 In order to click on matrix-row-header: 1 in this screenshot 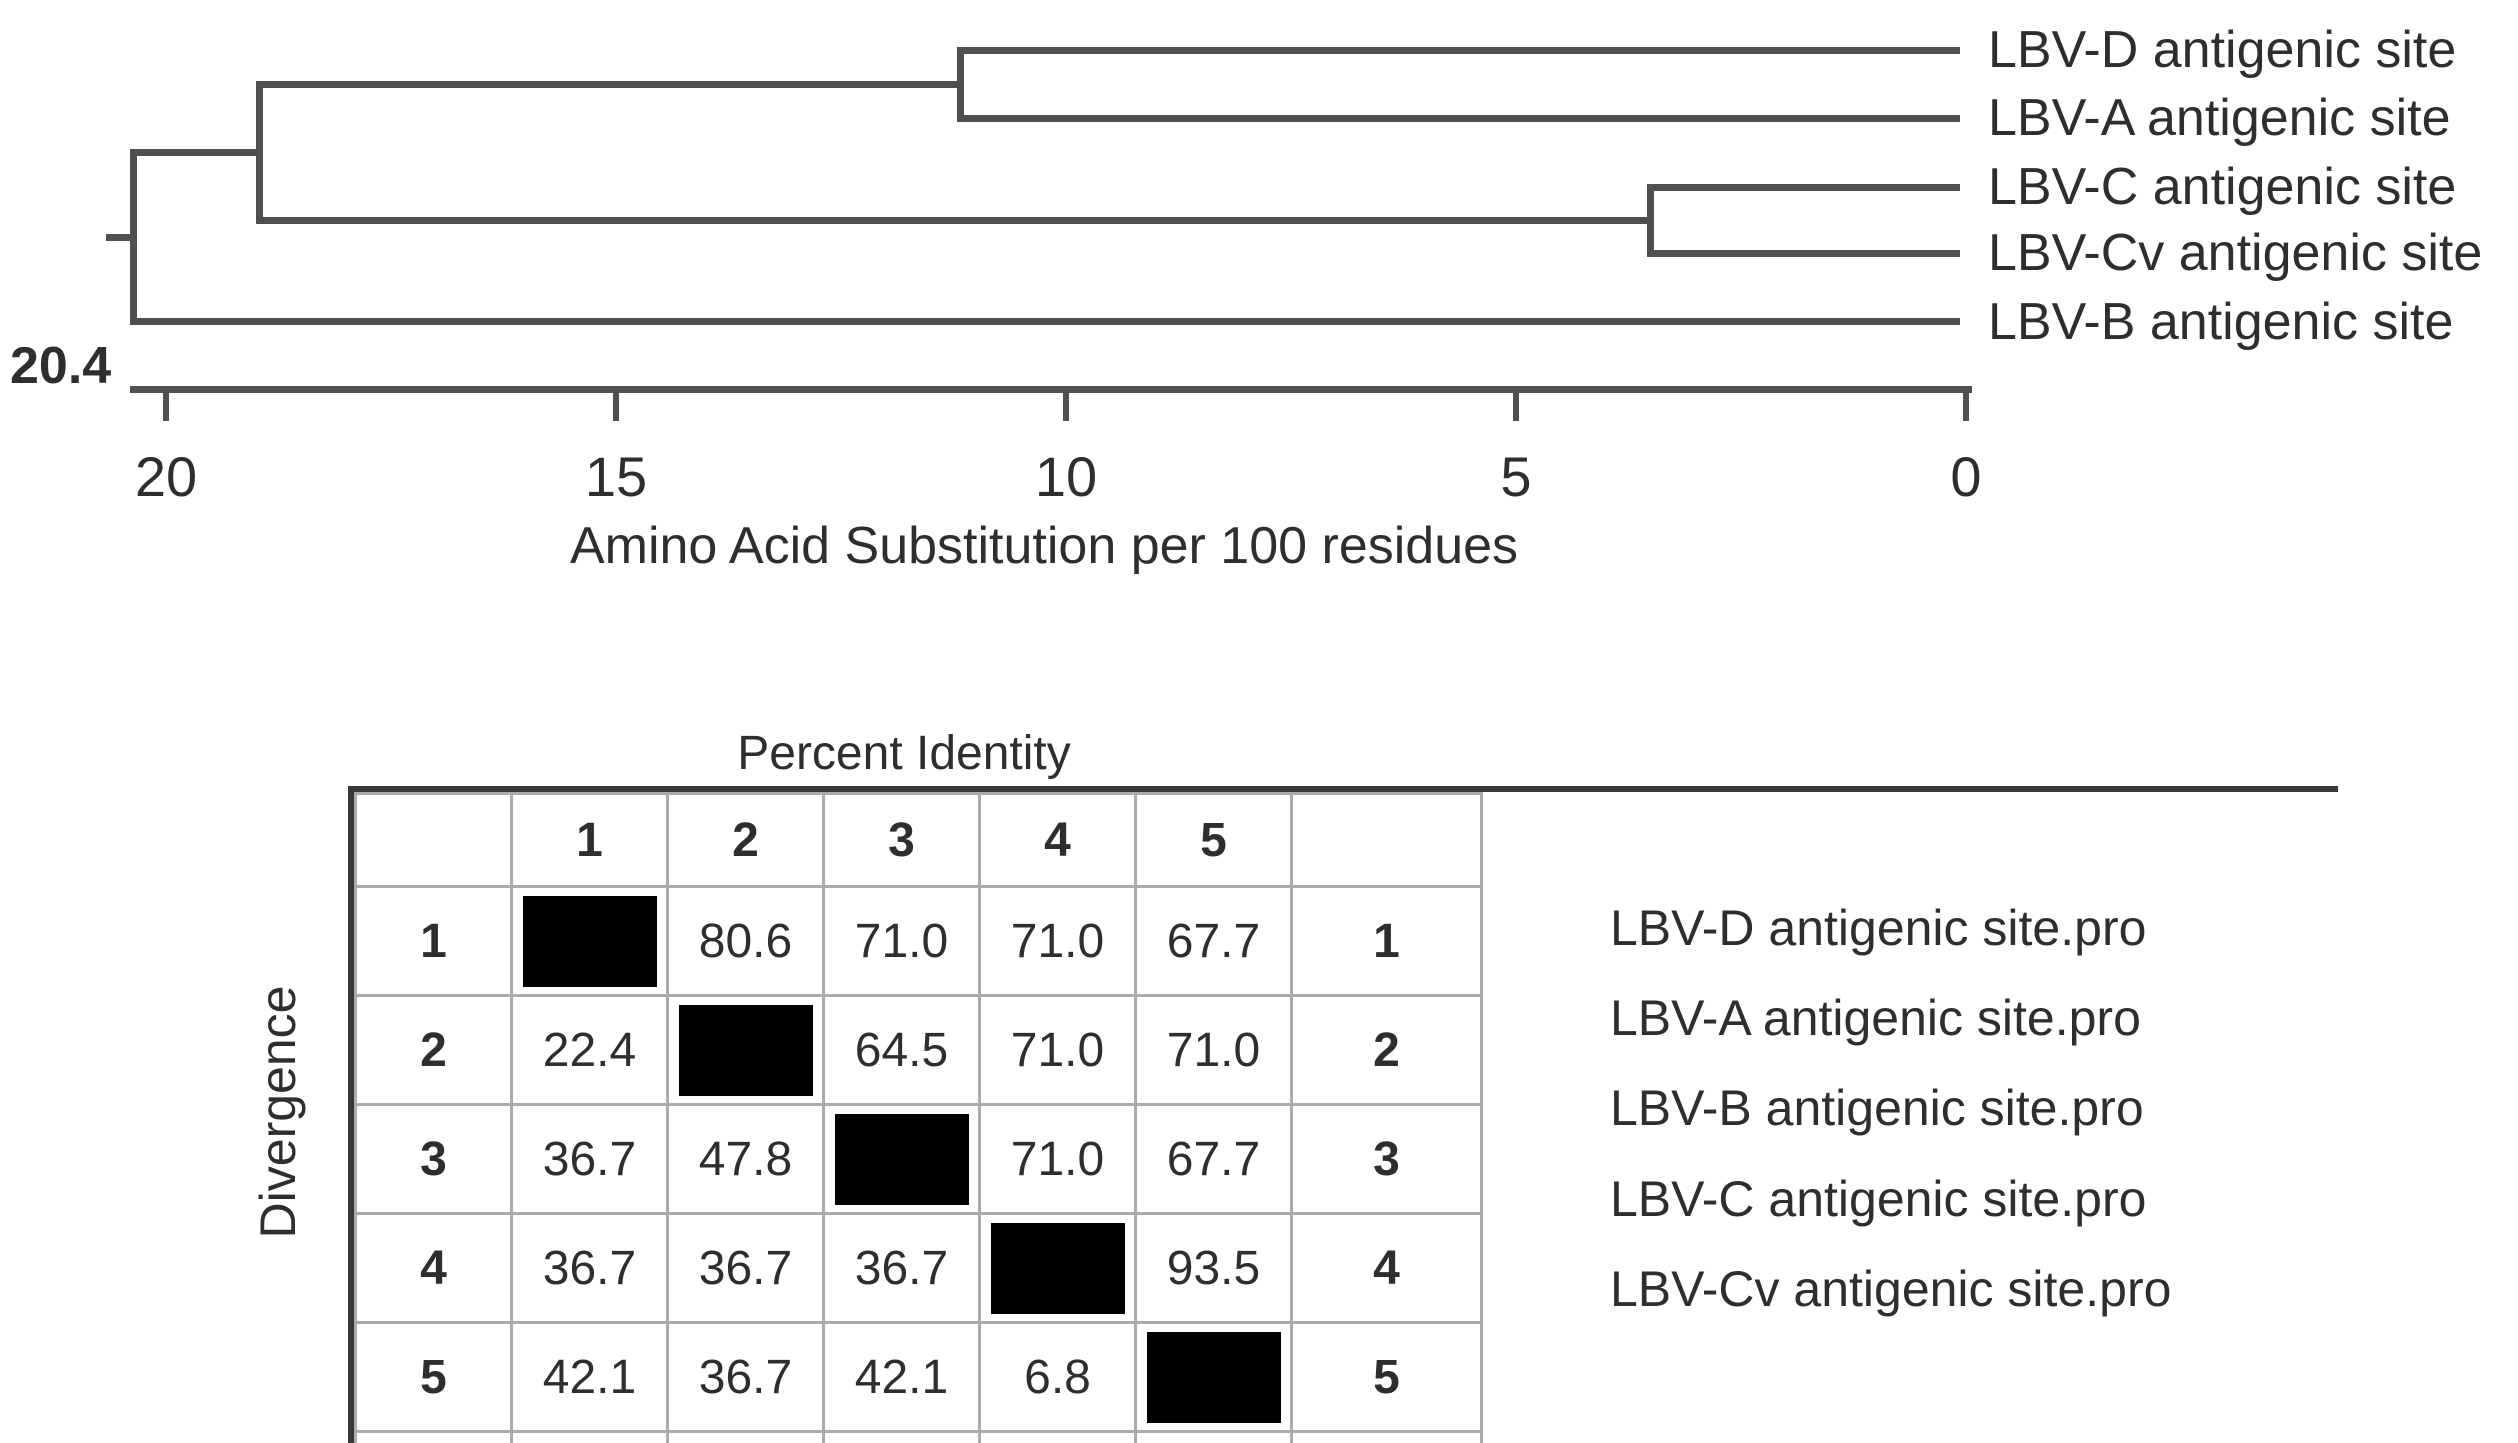, I will do `click(433, 941)`.